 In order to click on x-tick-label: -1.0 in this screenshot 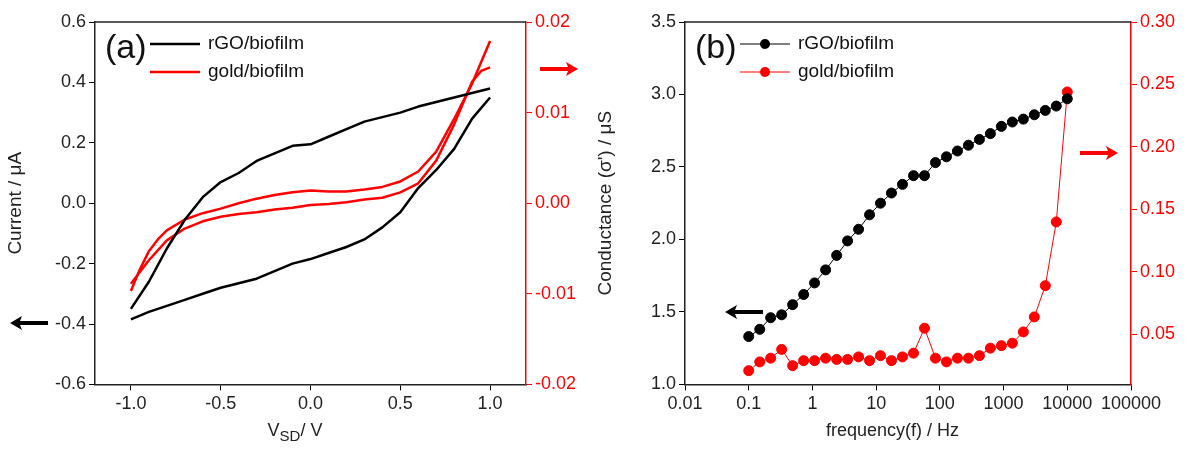, I will do `click(131, 403)`.